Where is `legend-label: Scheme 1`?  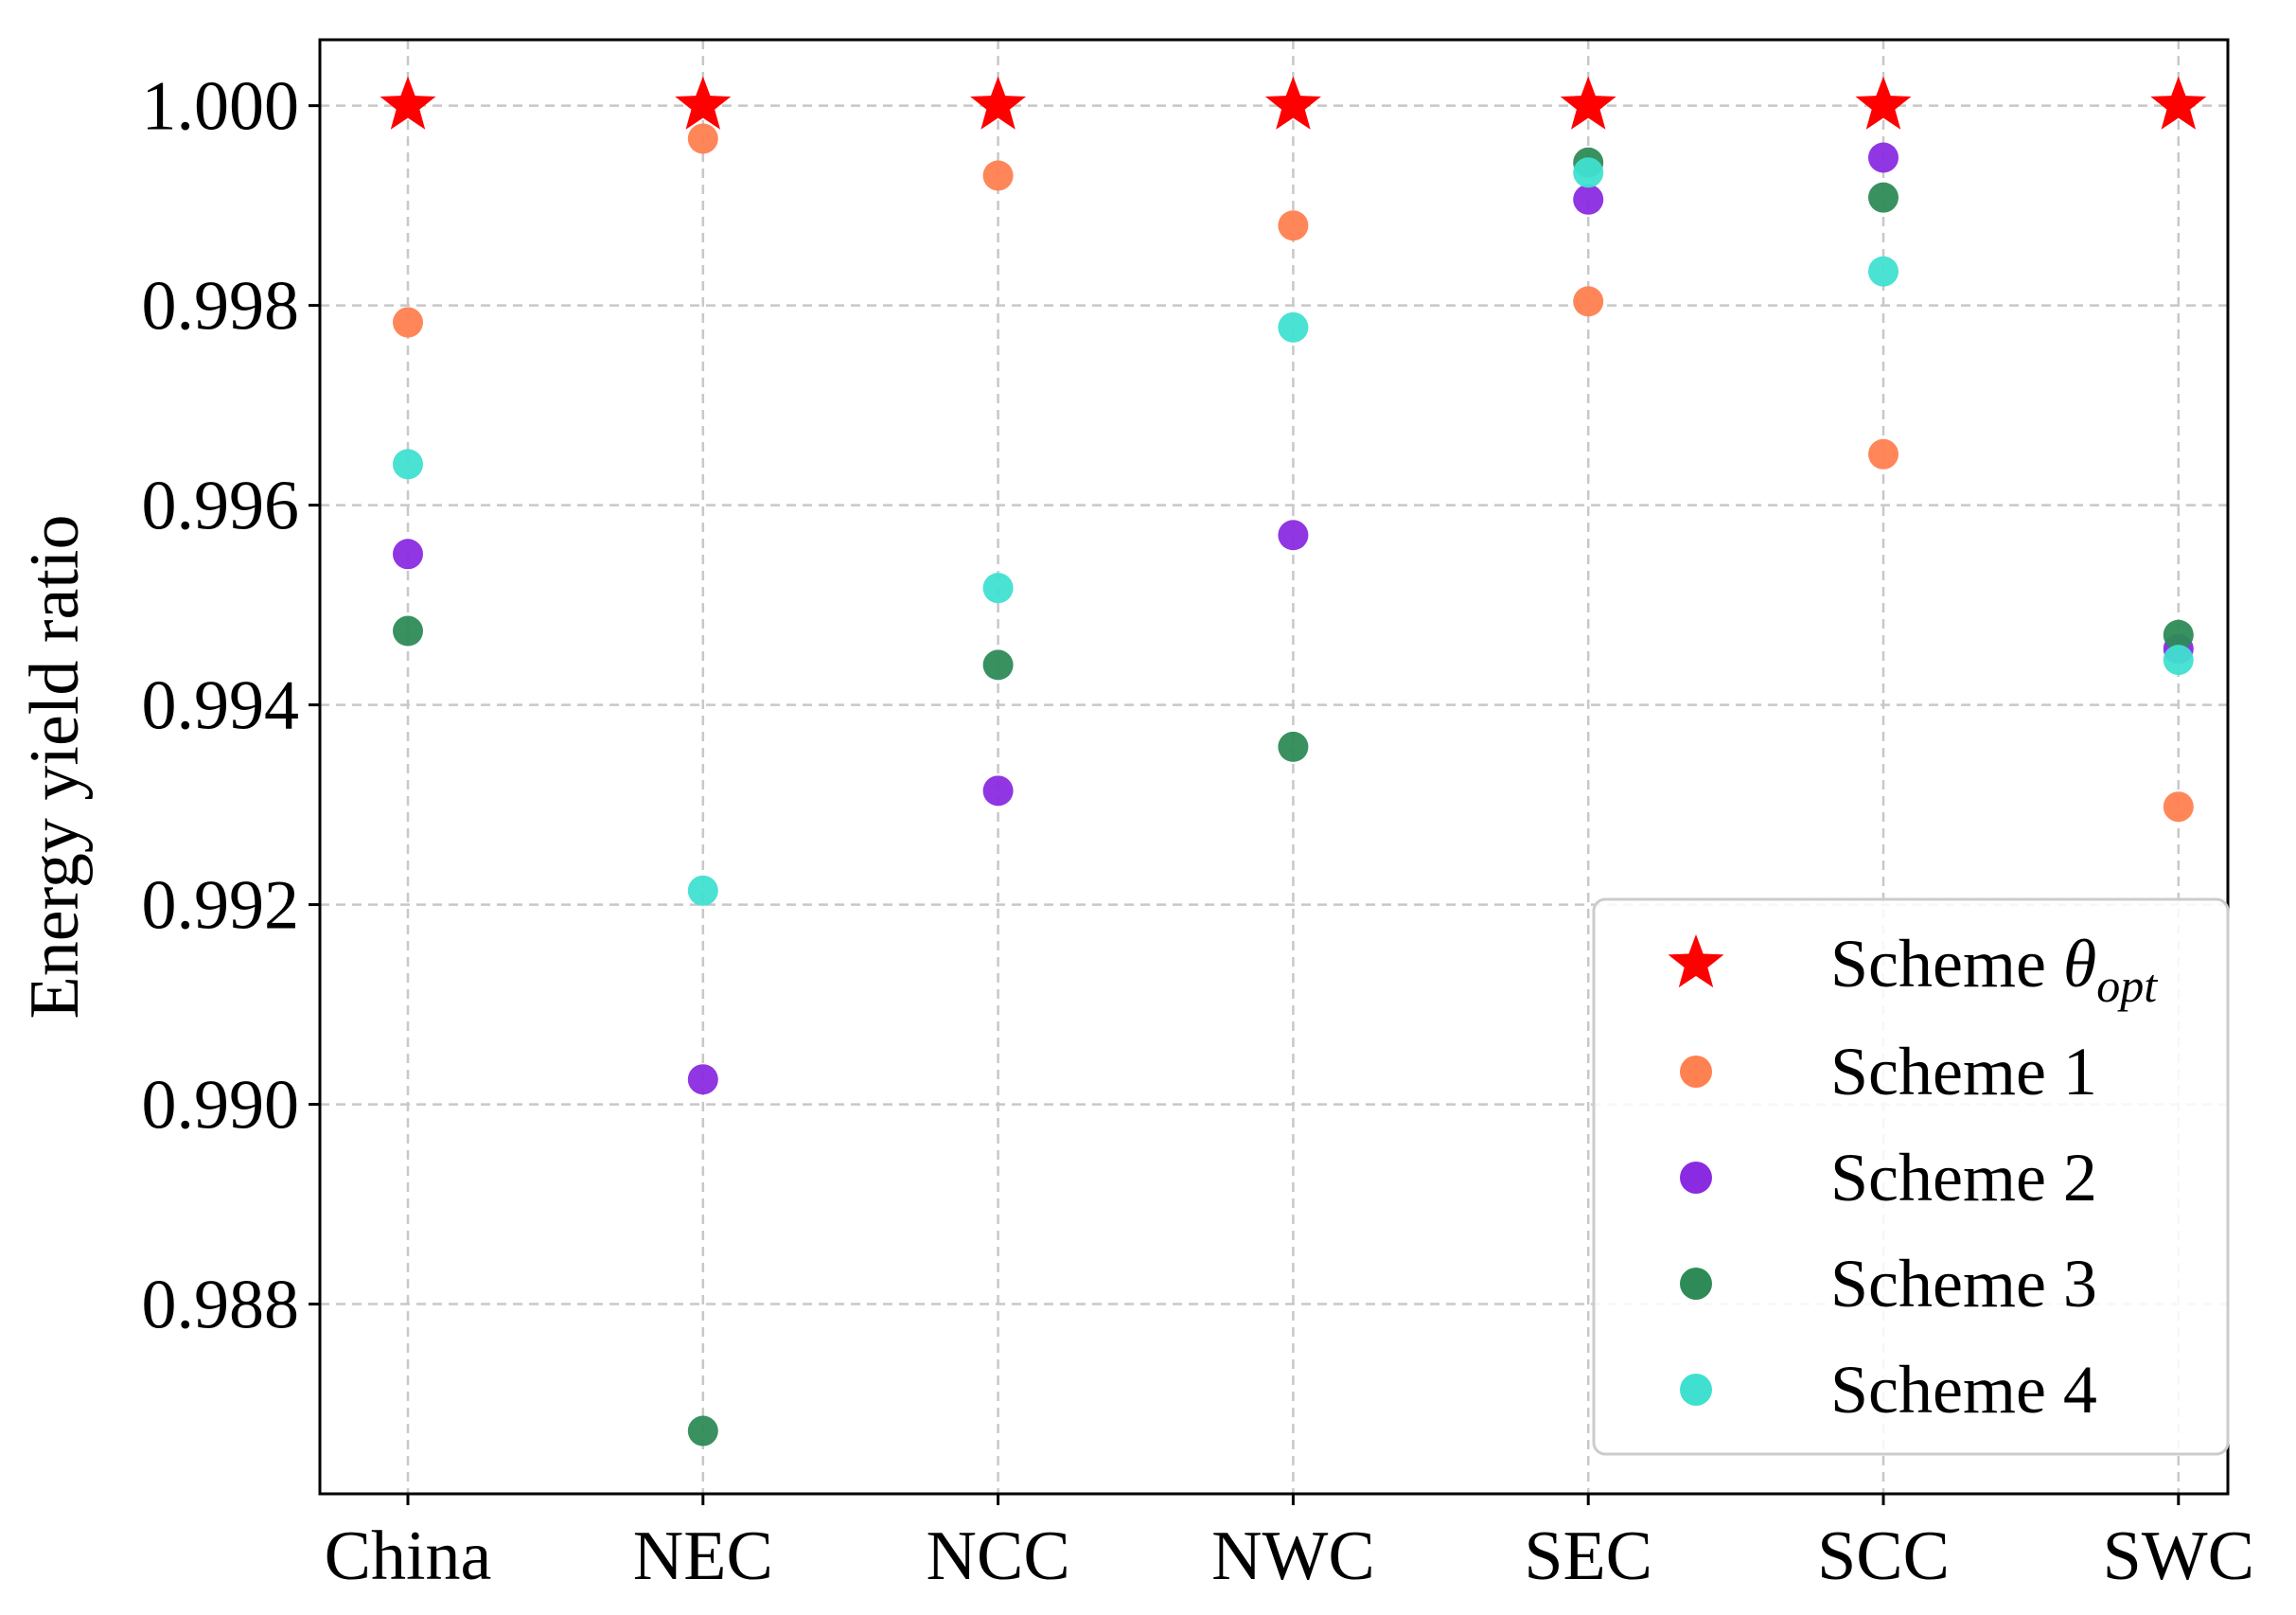
legend-label: Scheme 1 is located at coordinates (1963, 1071).